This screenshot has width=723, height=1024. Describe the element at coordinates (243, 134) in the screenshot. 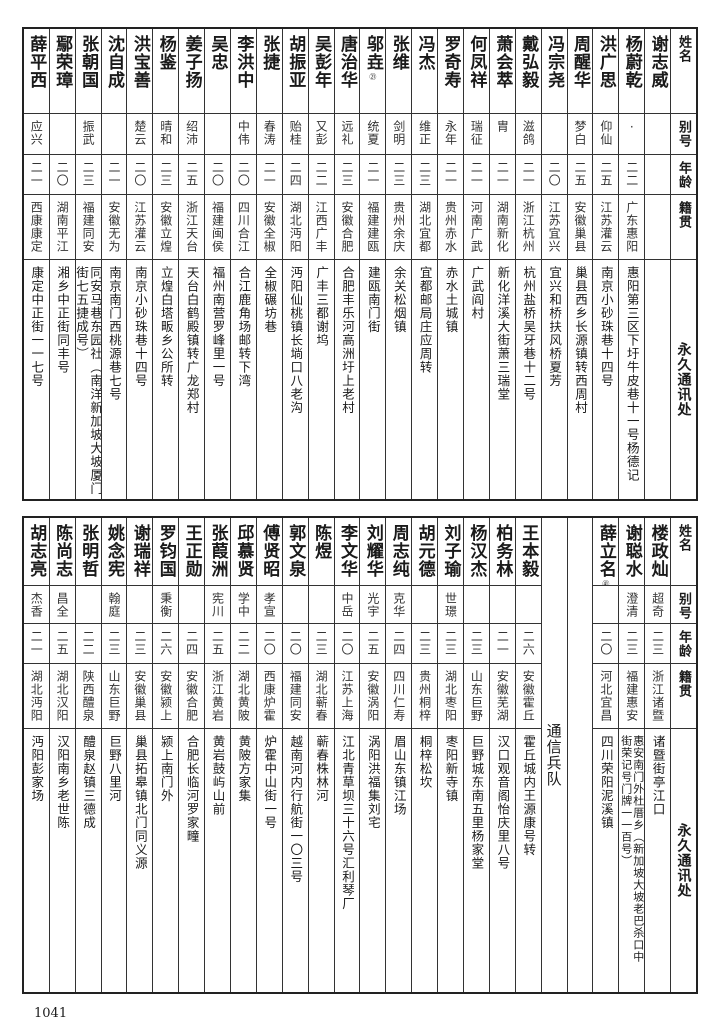

I see `alias-cell: 中伟` at that location.